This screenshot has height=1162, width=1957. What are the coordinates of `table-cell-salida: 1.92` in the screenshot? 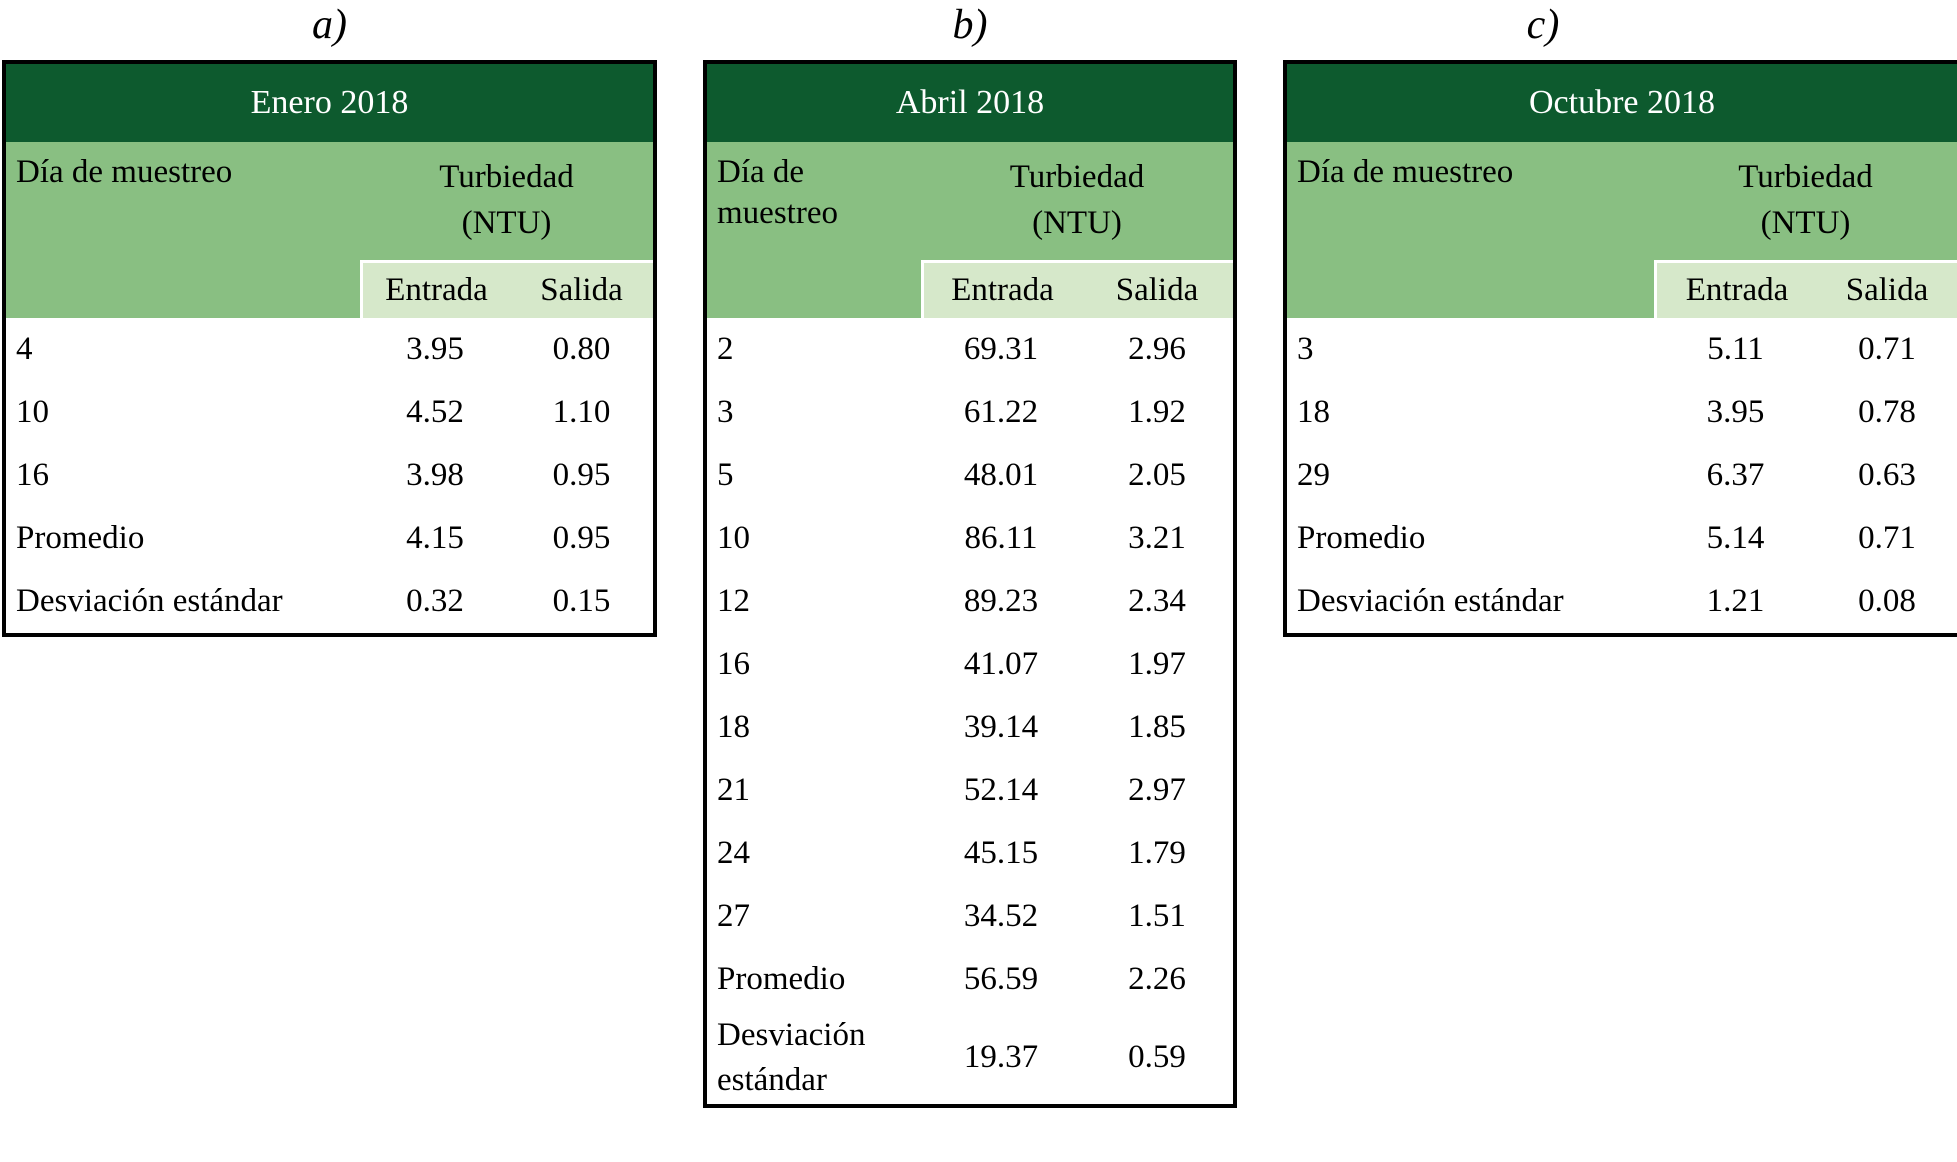 It's located at (1157, 412).